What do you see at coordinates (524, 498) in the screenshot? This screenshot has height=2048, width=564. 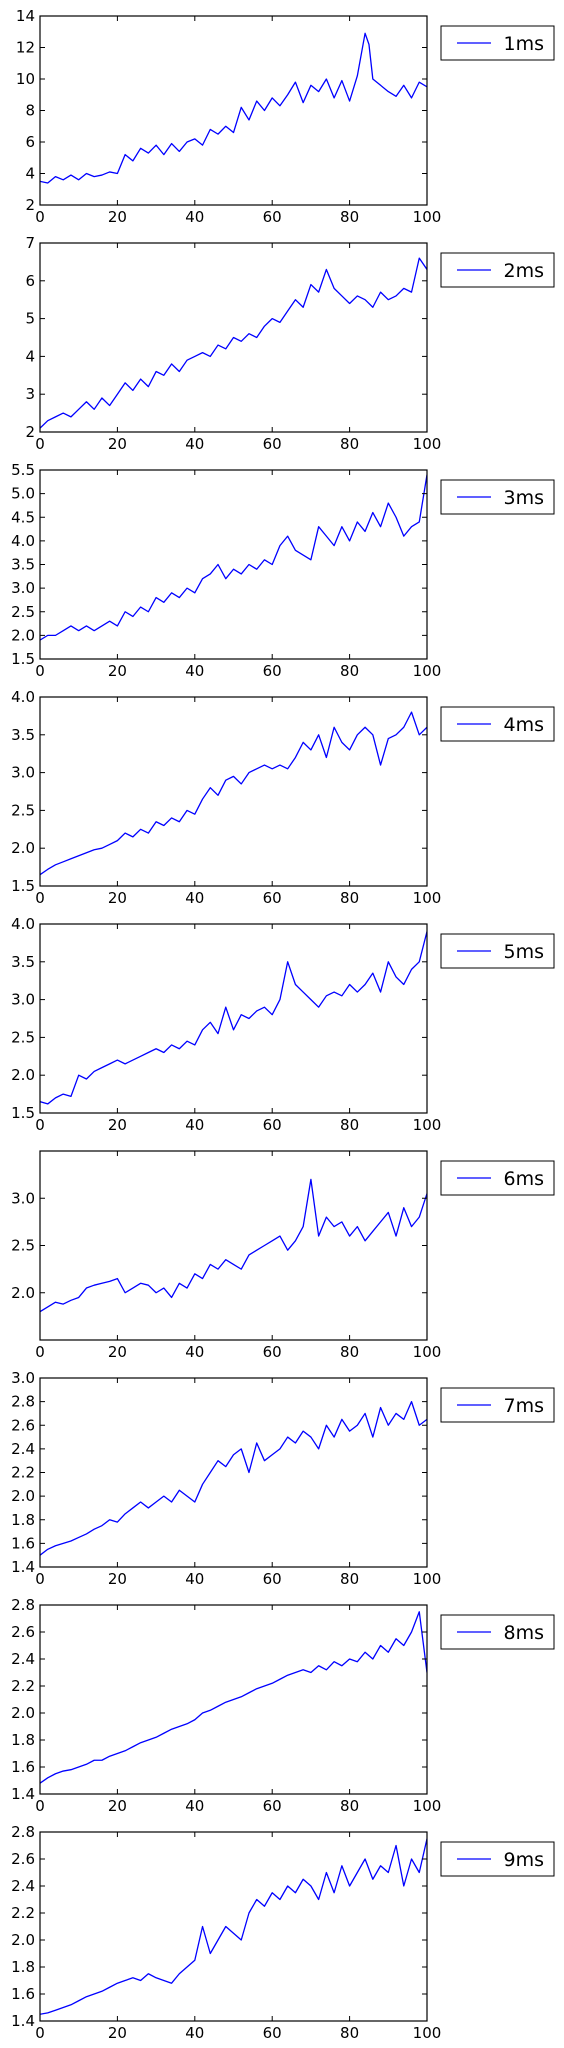 I see `legend-label: 3ms` at bounding box center [524, 498].